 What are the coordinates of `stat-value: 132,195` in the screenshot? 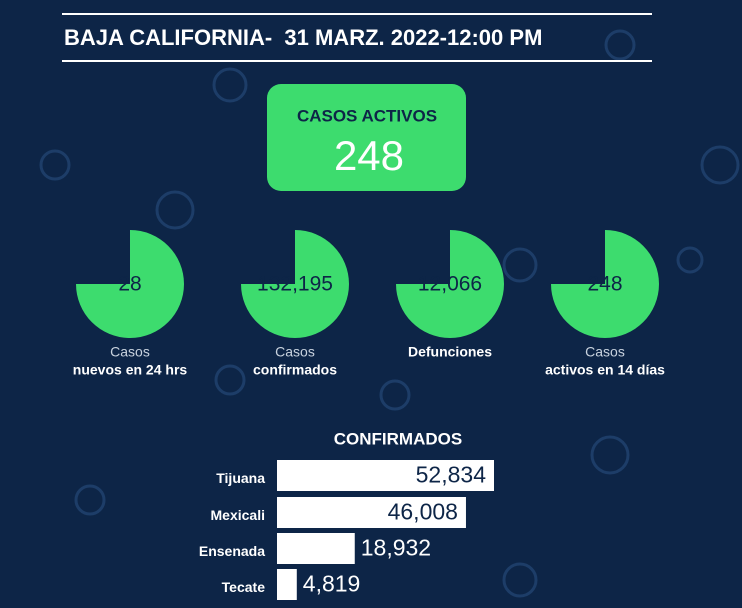 It's located at (295, 284).